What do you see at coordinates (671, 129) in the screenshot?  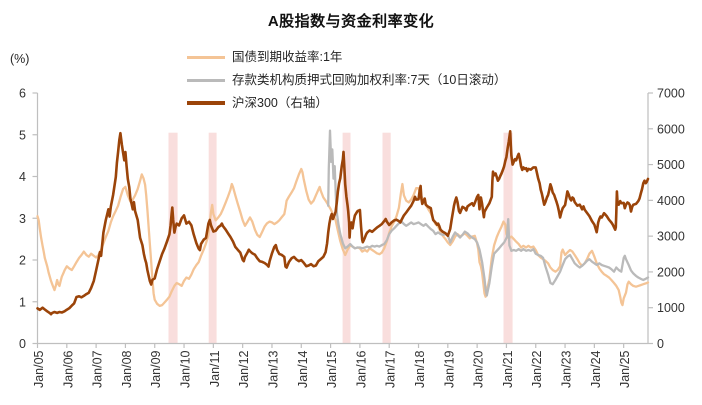 I see `right-axis-tick-label: 6000` at bounding box center [671, 129].